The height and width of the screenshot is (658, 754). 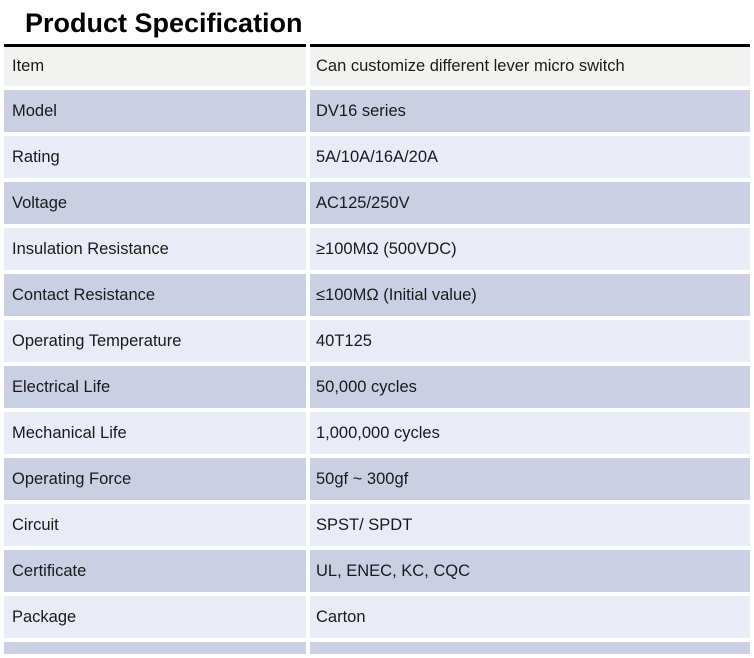 I want to click on spec-label-cell: Circuit, so click(x=155, y=525).